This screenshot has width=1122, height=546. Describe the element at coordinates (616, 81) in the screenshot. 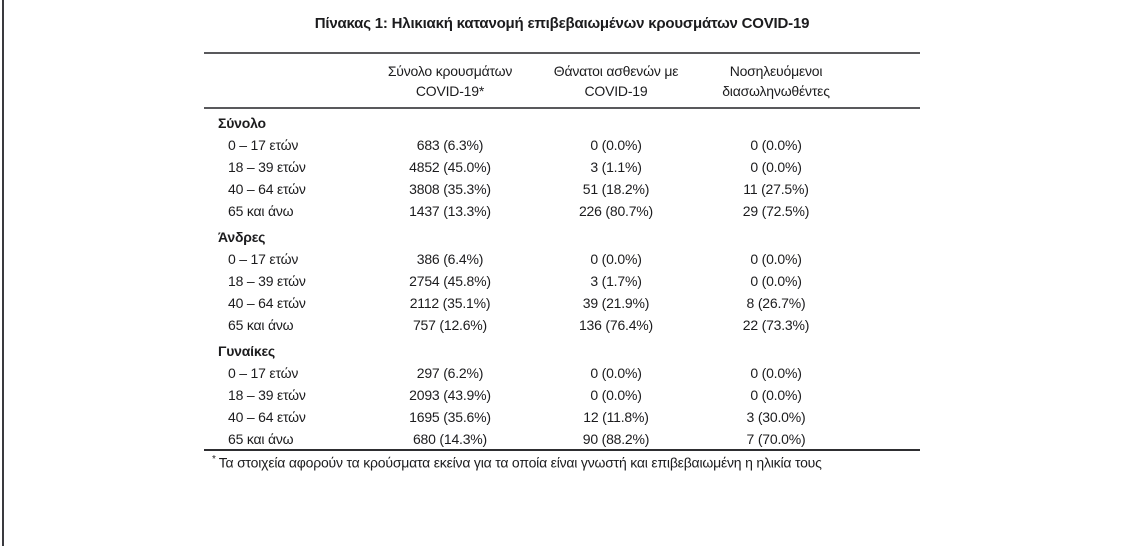

I see `header-deaths: Θάνατοι ασθενών με COVID-19` at that location.